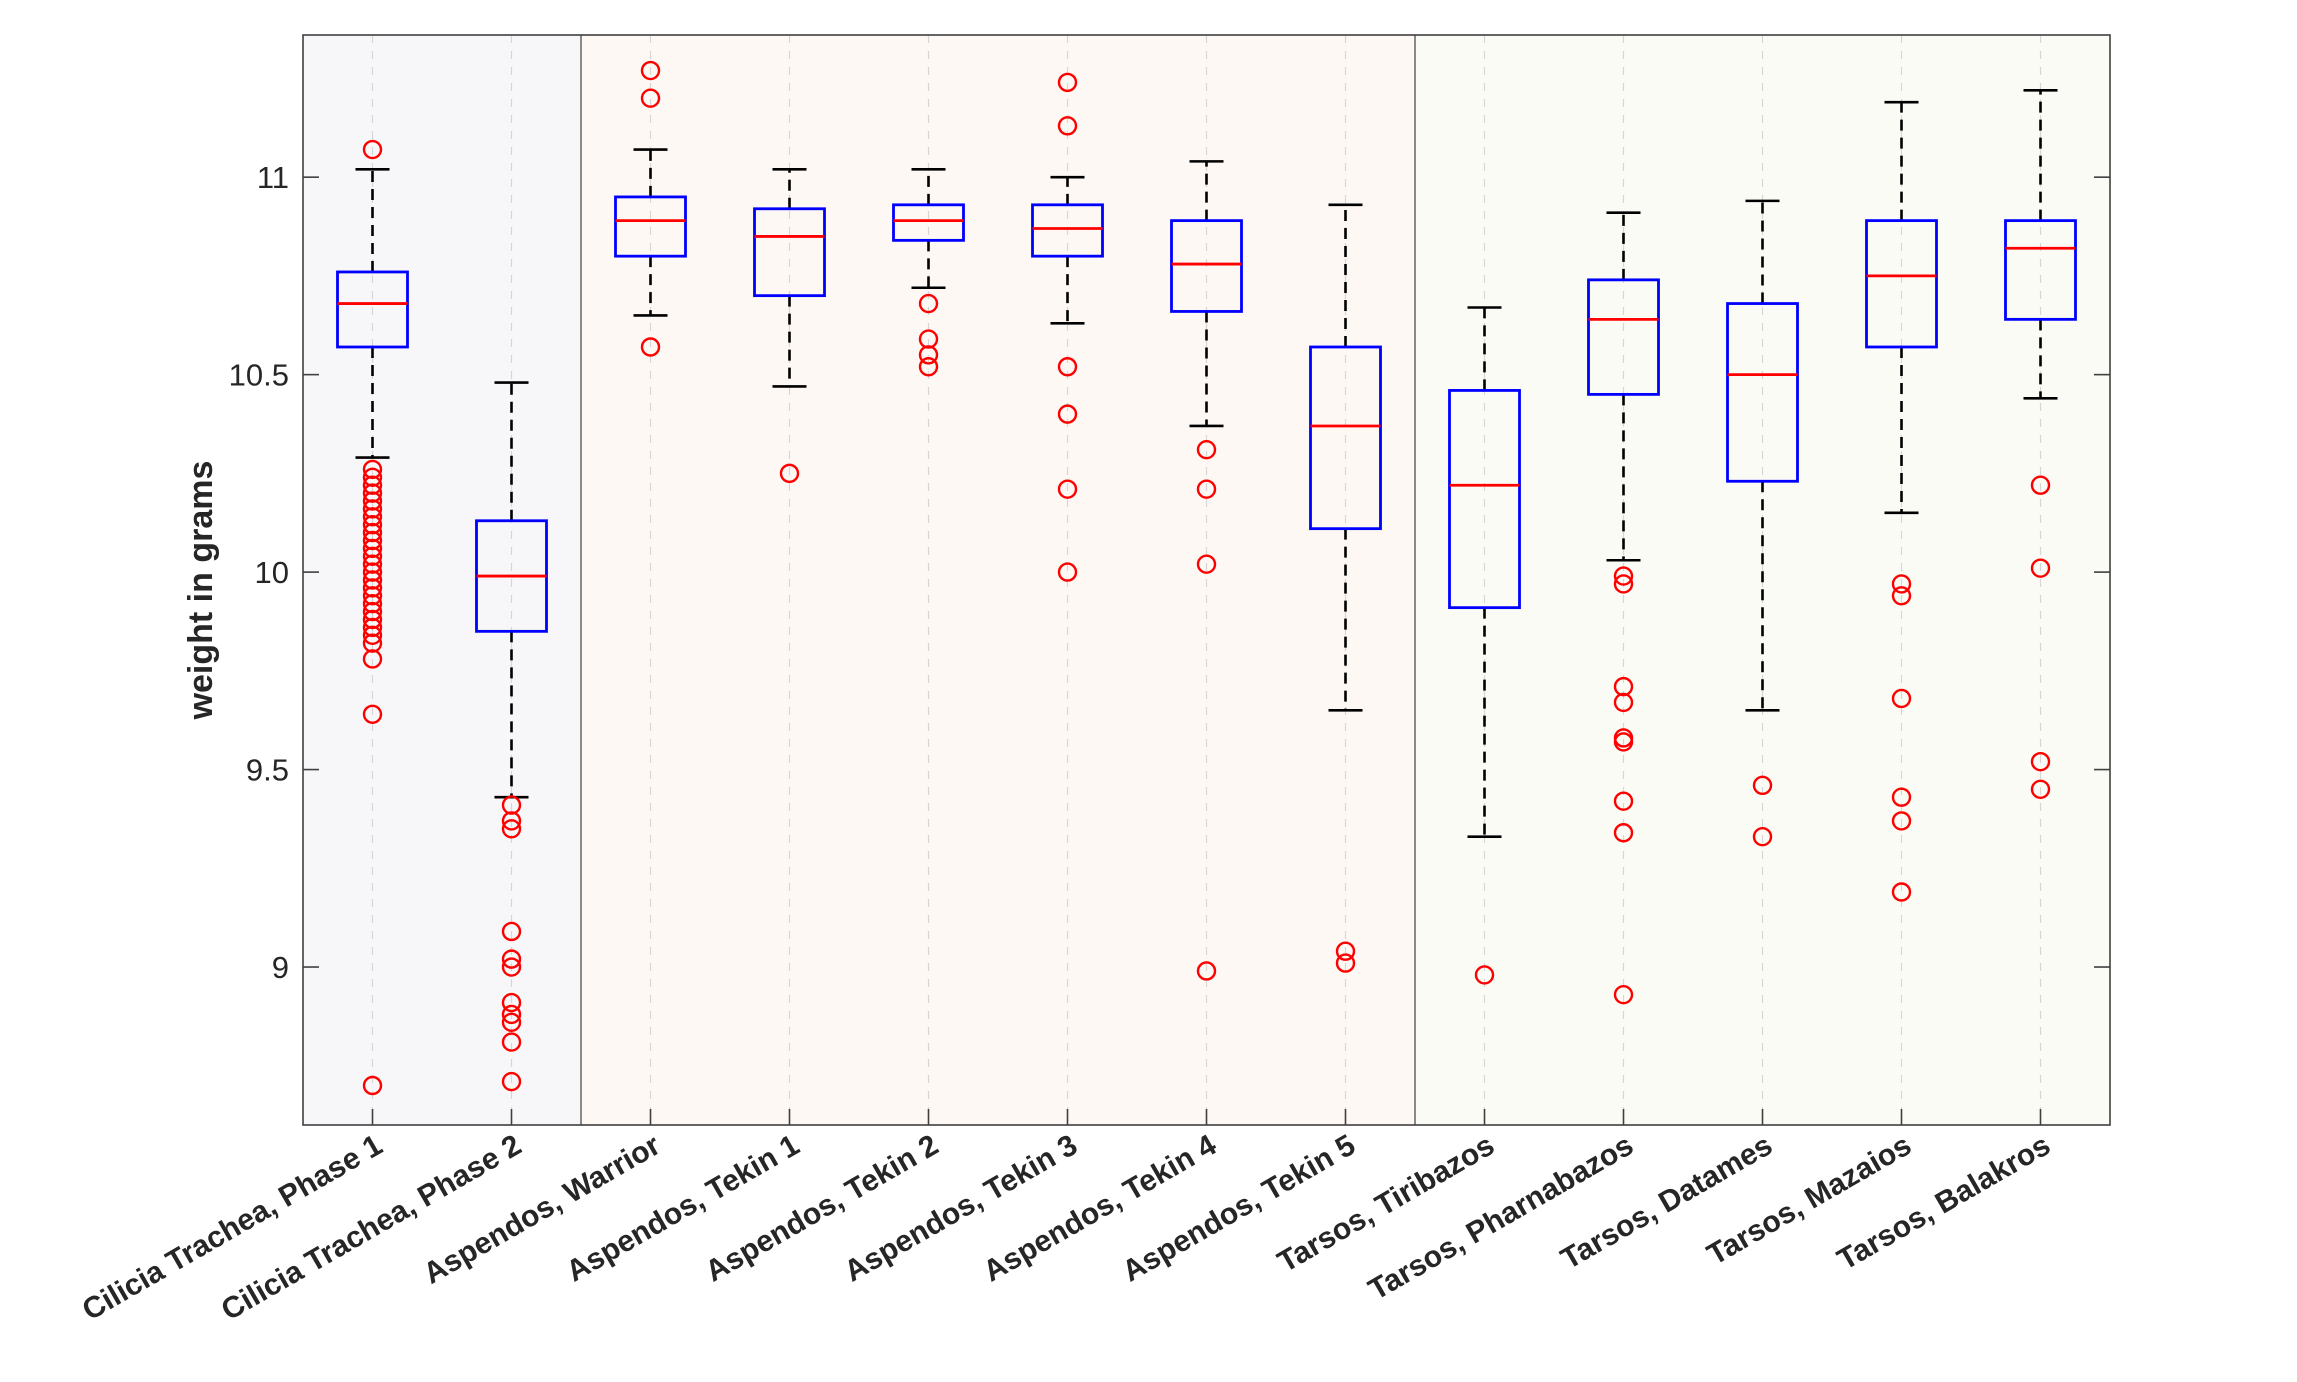  I want to click on x-tick-label: Aspendos, Tekin 1, so click(683, 1208).